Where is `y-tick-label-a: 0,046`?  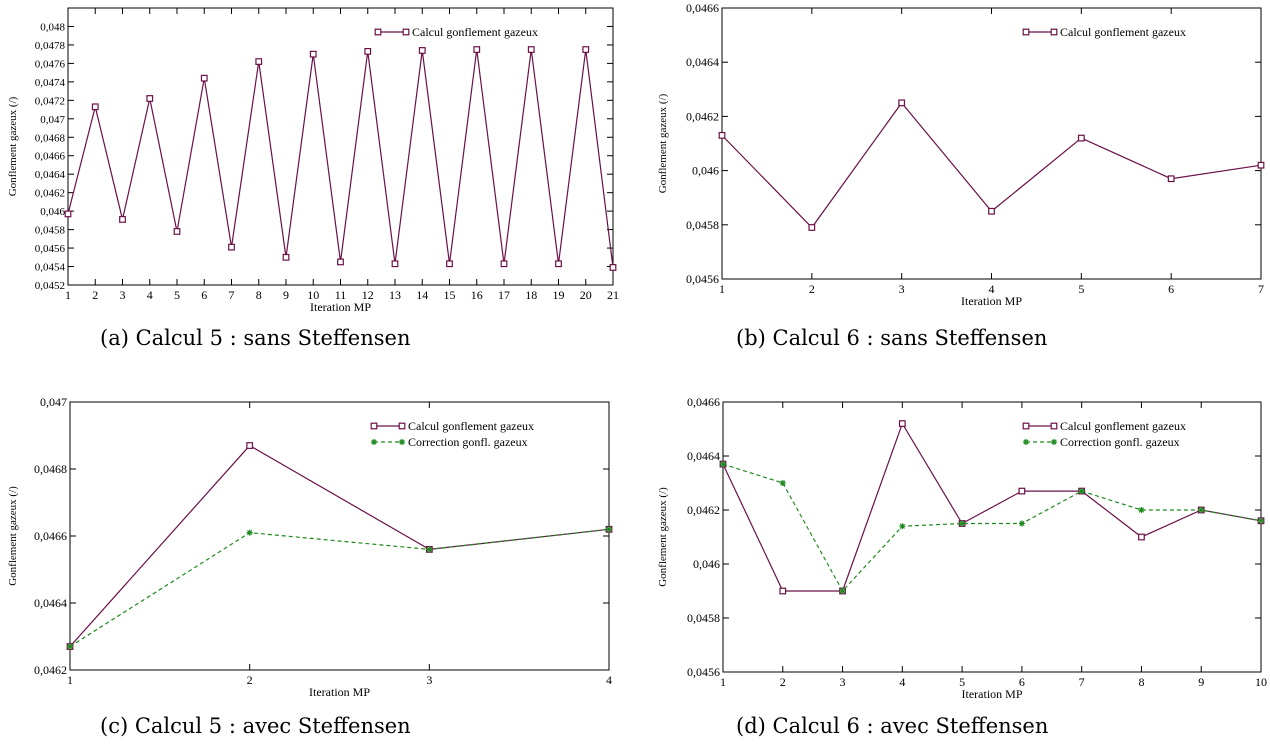
y-tick-label-a: 0,046 is located at coordinates (52, 212).